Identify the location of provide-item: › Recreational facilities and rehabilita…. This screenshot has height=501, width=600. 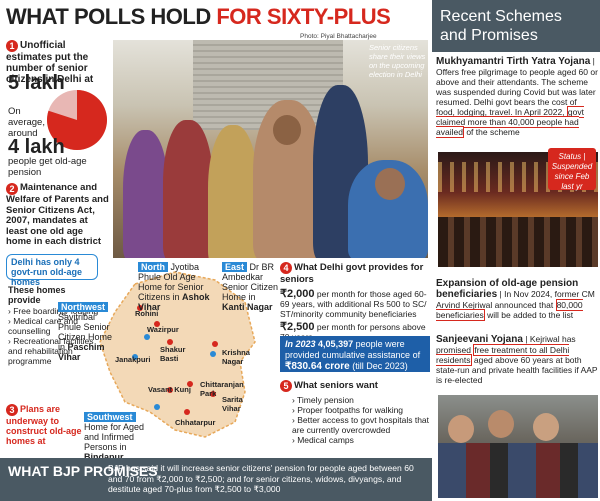
(51, 351).